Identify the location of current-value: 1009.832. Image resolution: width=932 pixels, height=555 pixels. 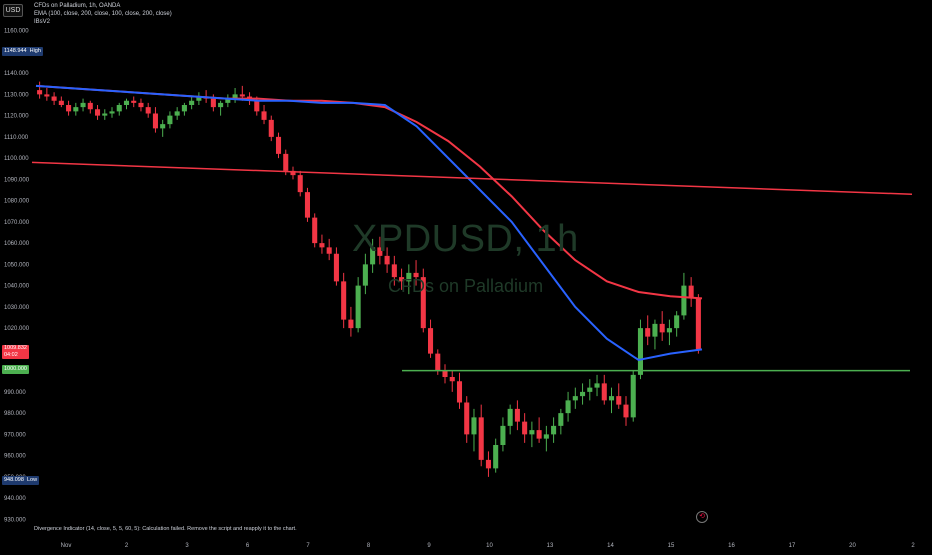
(15, 348).